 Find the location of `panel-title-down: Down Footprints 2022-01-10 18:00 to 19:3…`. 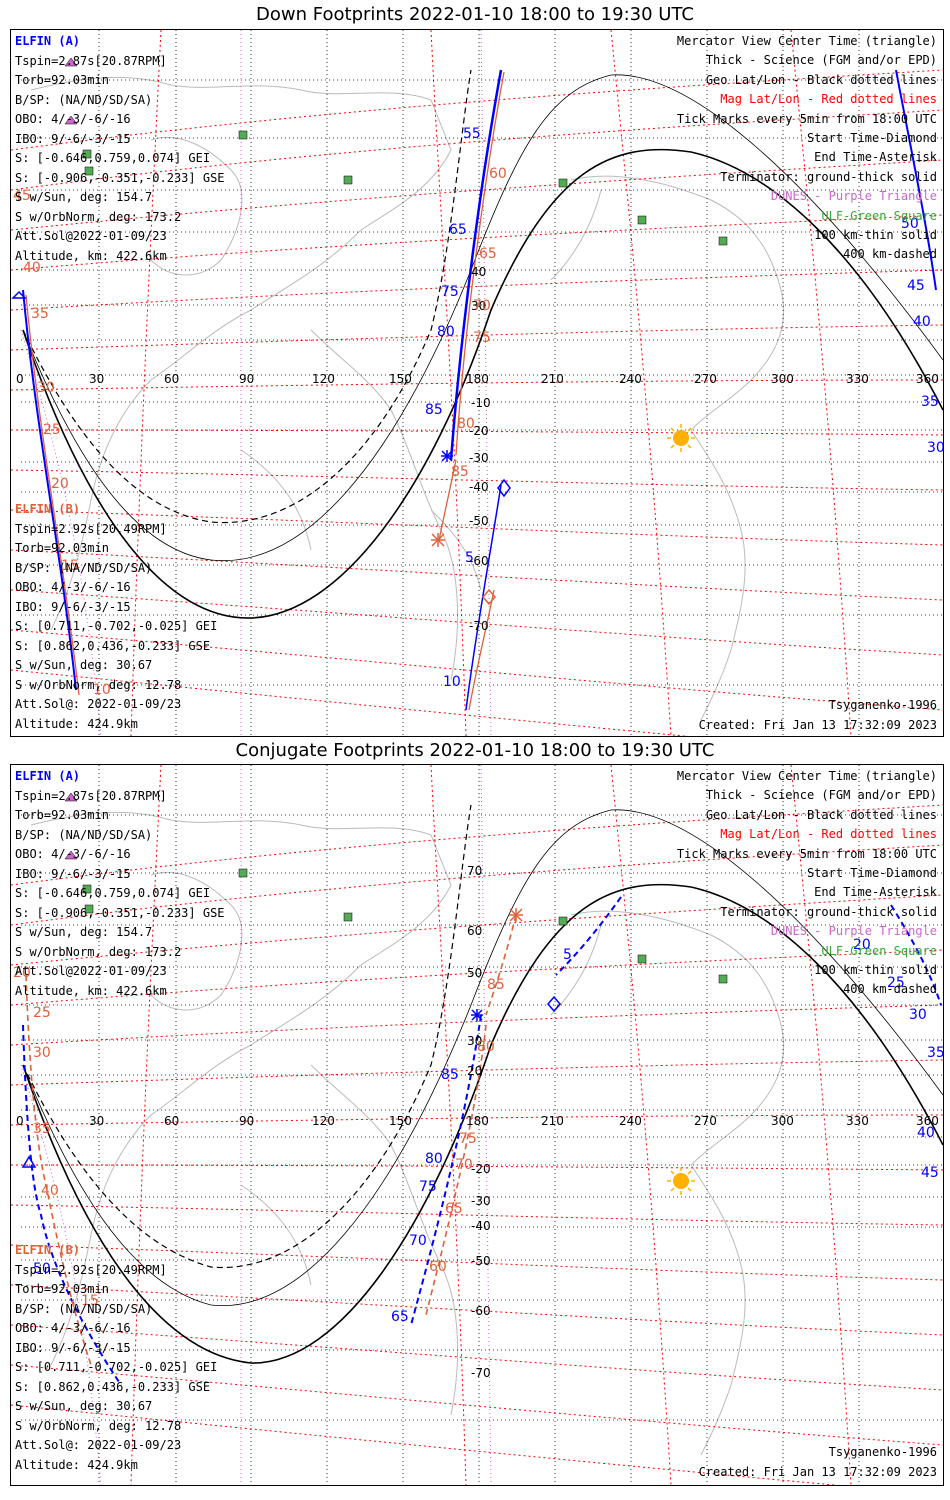

panel-title-down: Down Footprints 2022-01-10 18:00 to 19:3… is located at coordinates (475, 14).